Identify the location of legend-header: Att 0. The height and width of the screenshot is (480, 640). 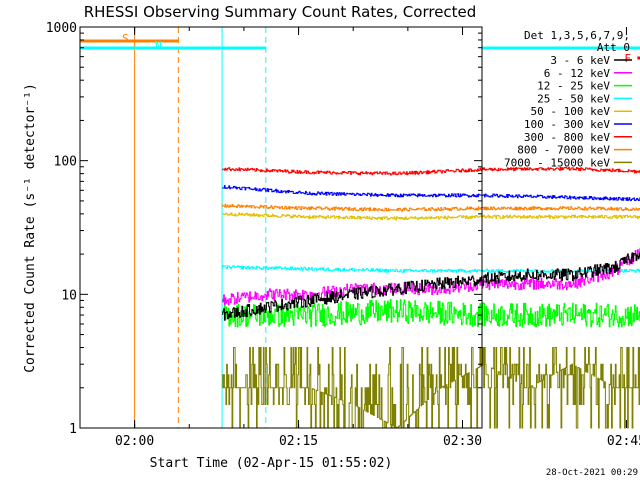
(613, 47).